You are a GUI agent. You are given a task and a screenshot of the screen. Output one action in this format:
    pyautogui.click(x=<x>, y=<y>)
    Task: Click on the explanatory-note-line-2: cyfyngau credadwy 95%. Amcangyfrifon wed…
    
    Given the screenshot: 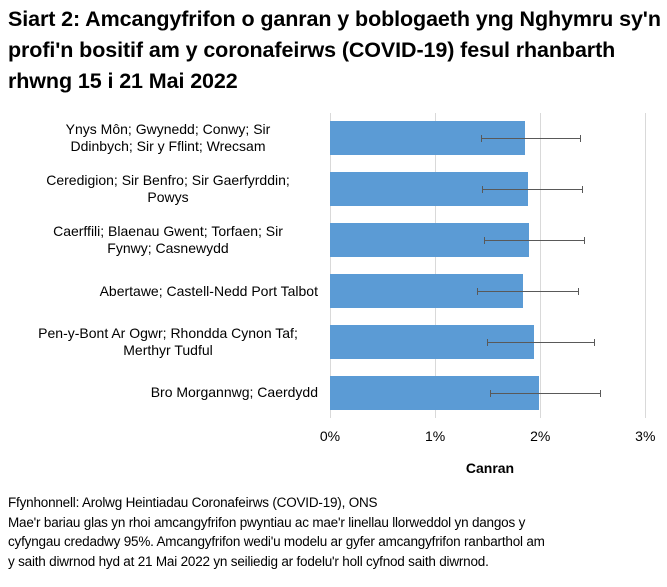 What is the action you would take?
    pyautogui.click(x=276, y=541)
    